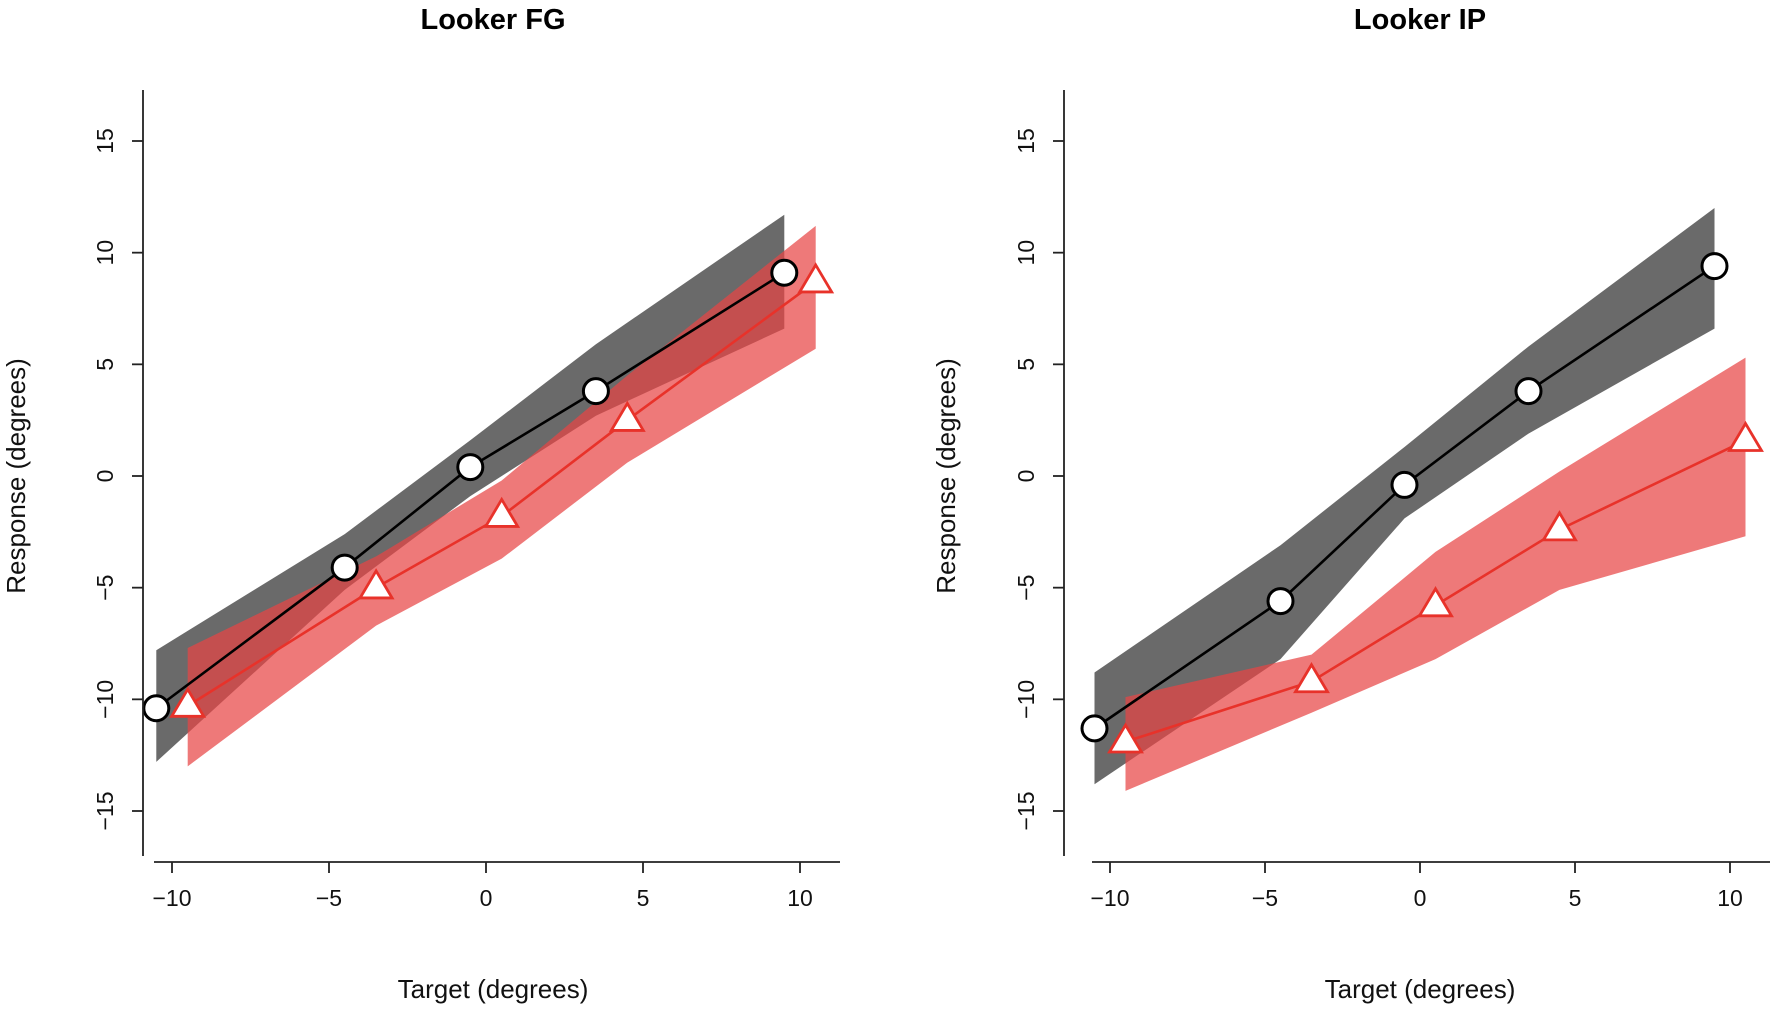 The height and width of the screenshot is (1012, 1772). What do you see at coordinates (492, 20) in the screenshot?
I see `chart-title: Looker FG` at bounding box center [492, 20].